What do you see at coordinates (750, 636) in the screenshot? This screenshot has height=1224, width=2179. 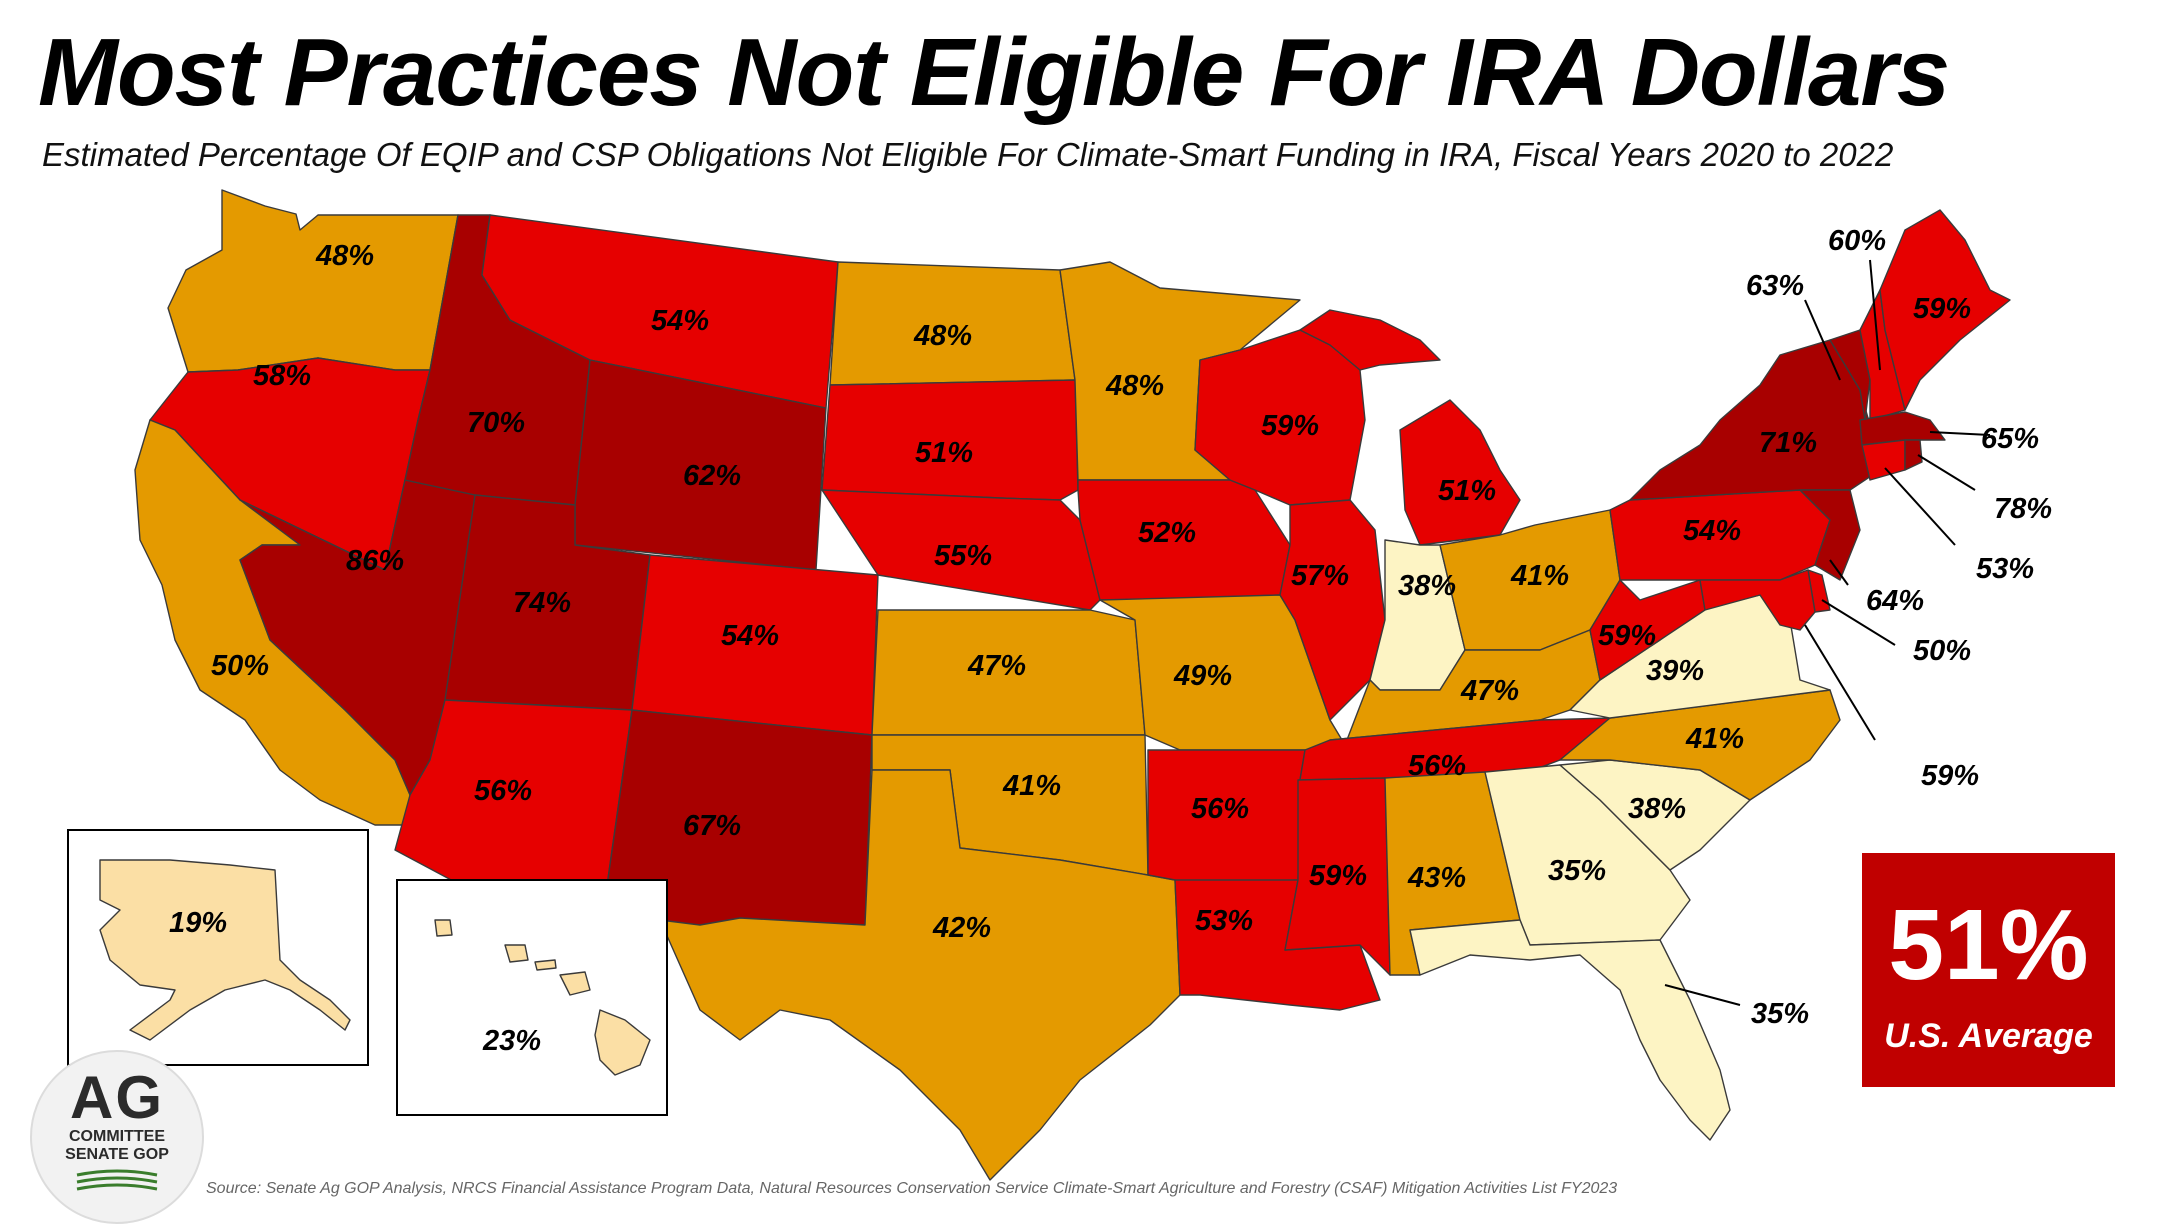 I see `label-co: 54%` at bounding box center [750, 636].